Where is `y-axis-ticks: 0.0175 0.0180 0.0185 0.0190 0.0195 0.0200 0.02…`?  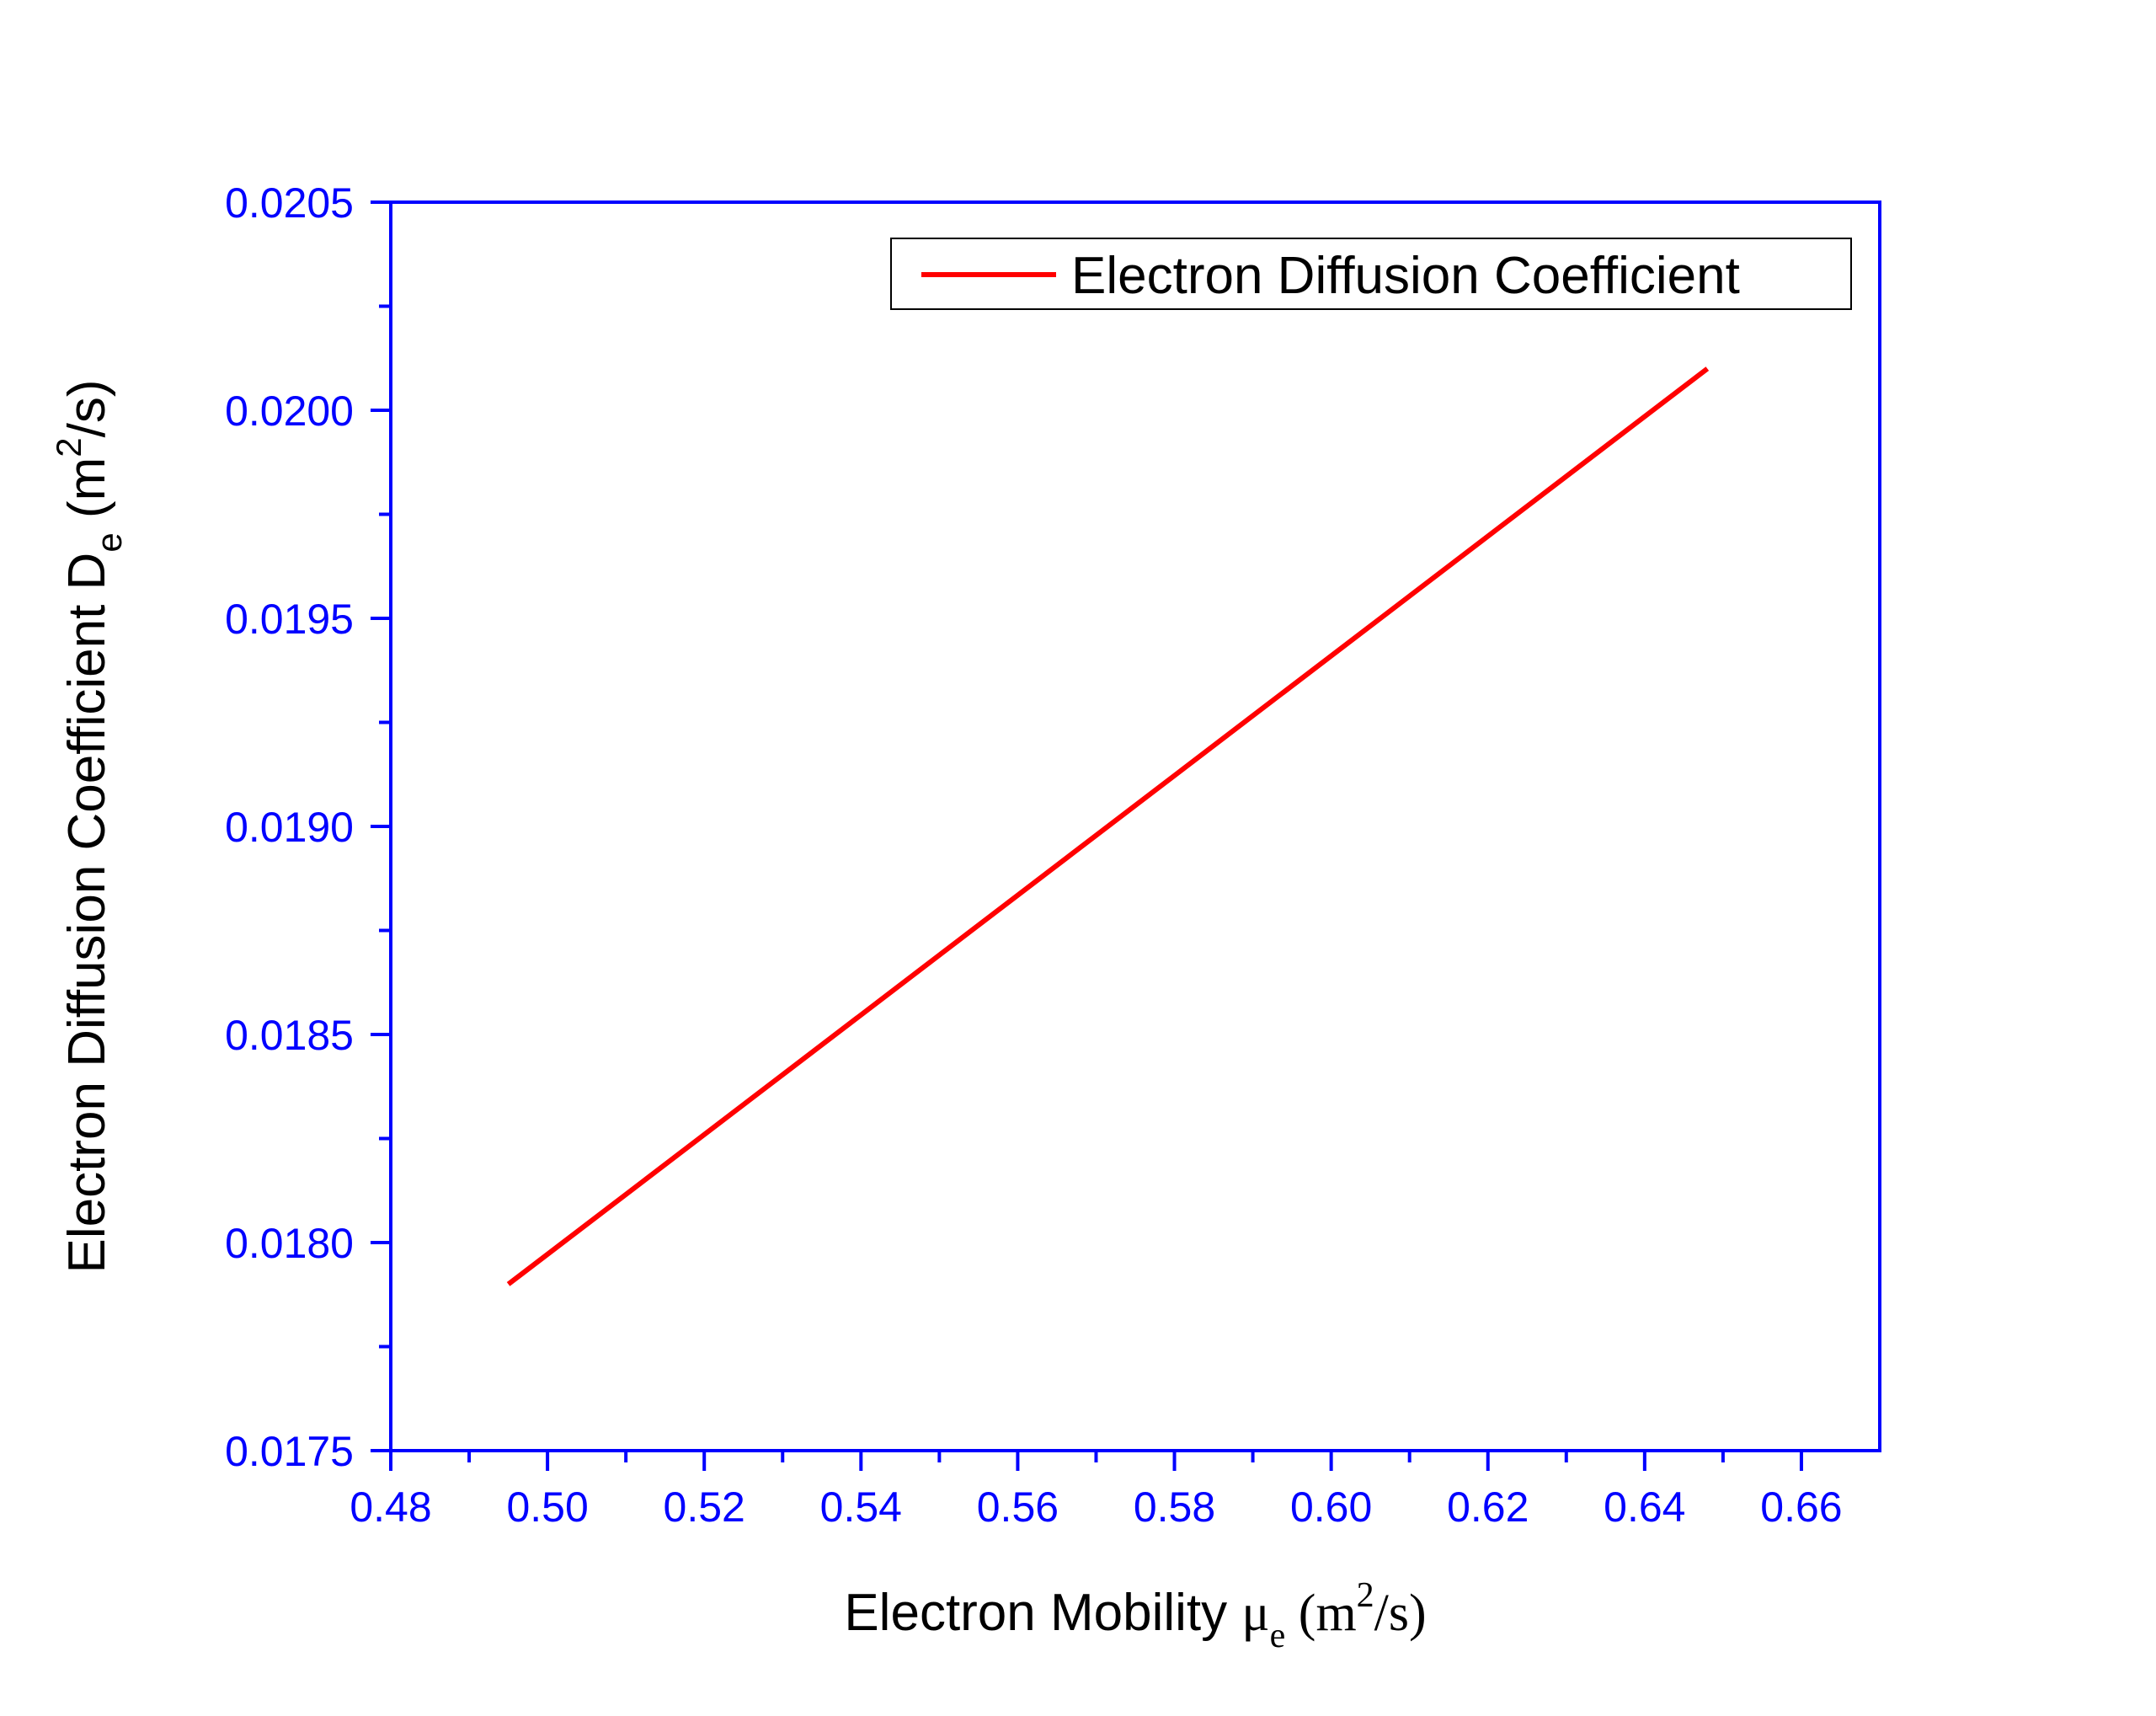
y-axis-ticks: 0.0175 0.0180 0.0185 0.0190 0.0195 0.0200 0.02… is located at coordinates (308, 827).